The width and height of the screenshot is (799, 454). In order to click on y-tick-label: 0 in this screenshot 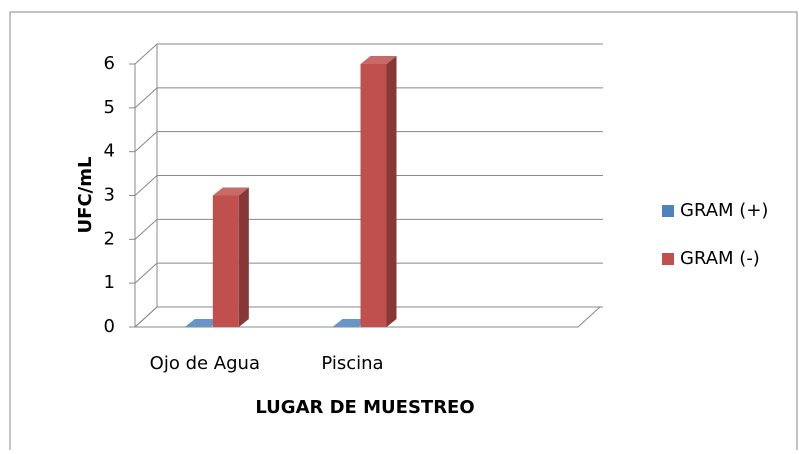, I will do `click(109, 326)`.